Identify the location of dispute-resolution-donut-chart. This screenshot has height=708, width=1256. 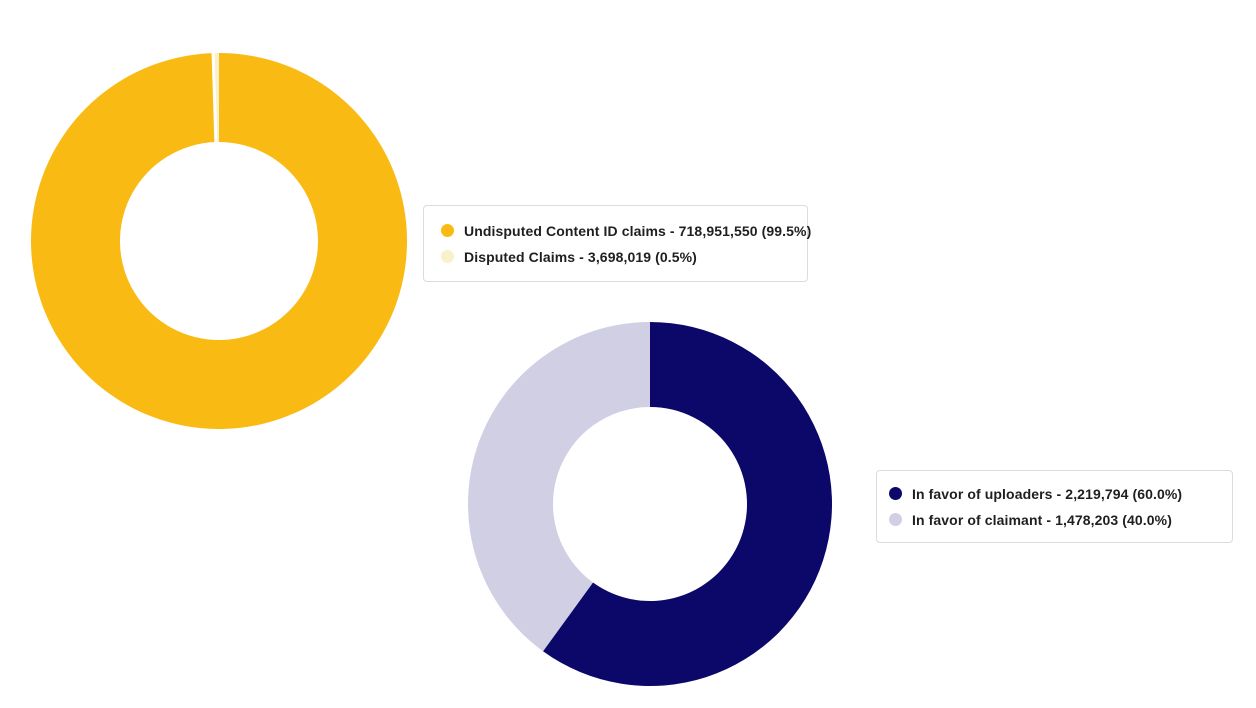
(650, 504).